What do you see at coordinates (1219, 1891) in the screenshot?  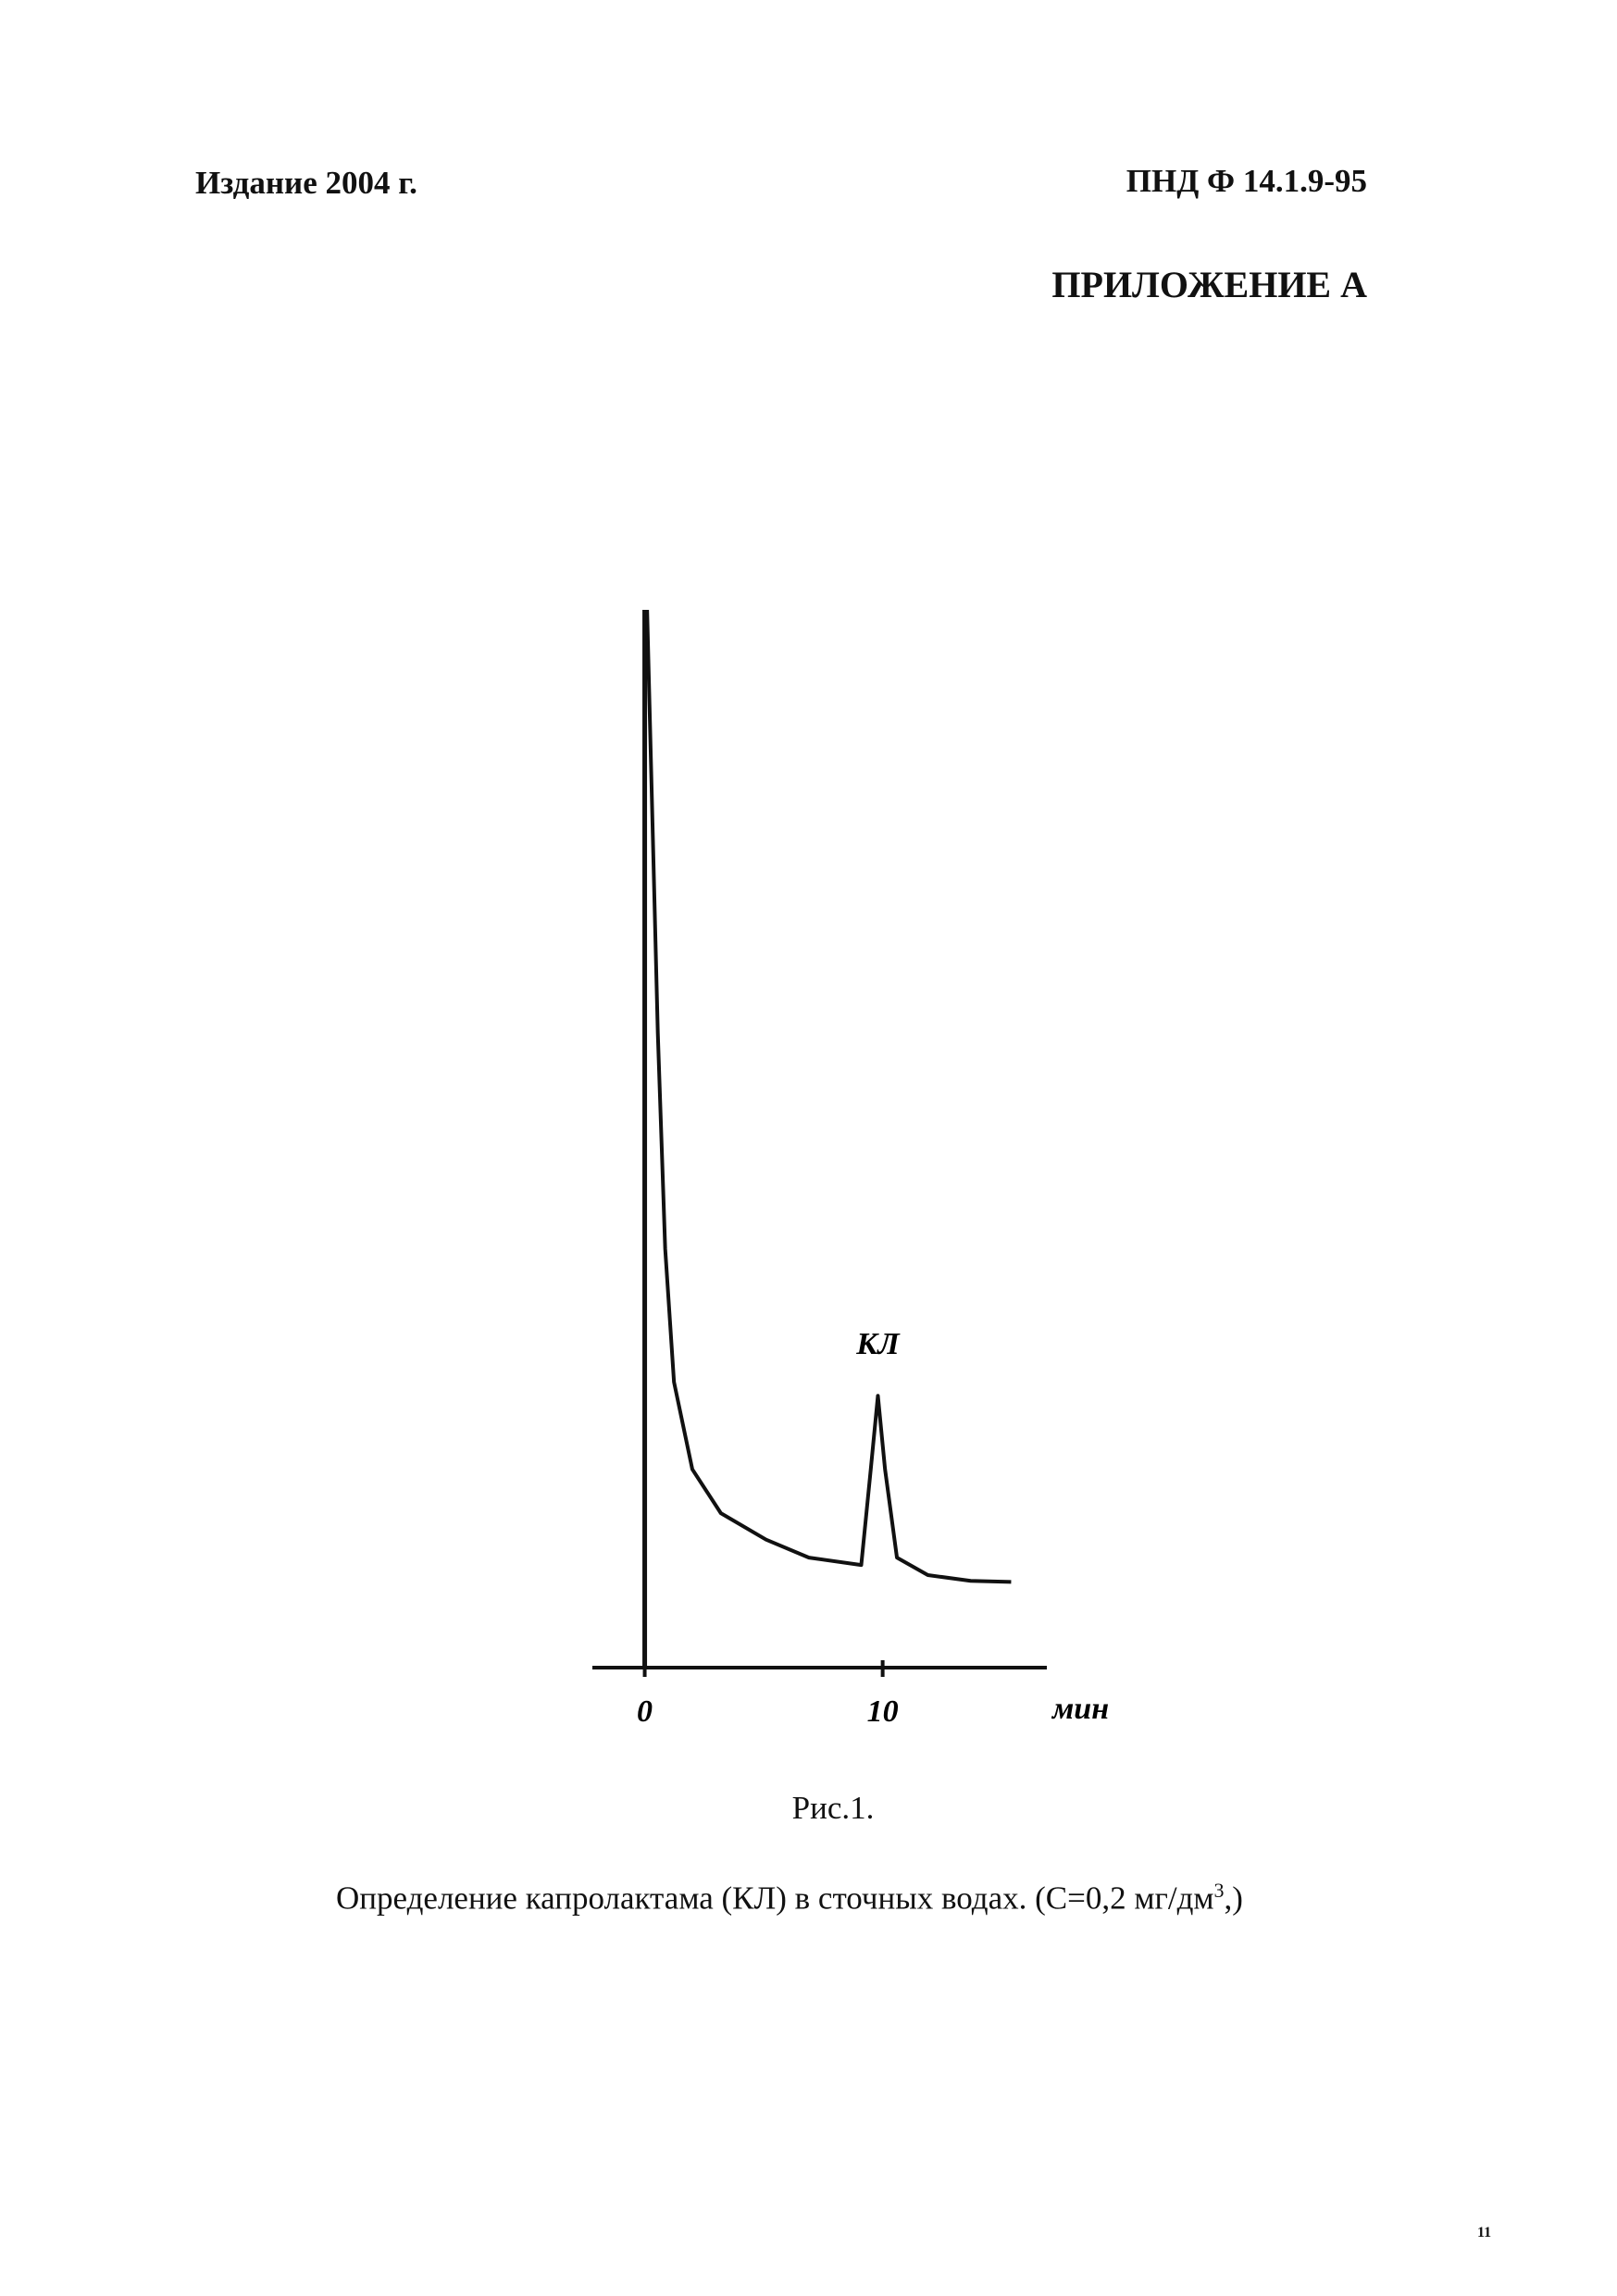 I see `superscript: 3` at bounding box center [1219, 1891].